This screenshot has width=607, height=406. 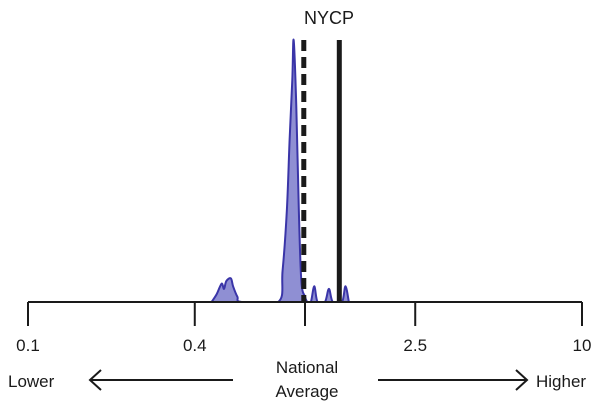 I want to click on higher-label: Higher, so click(x=561, y=381).